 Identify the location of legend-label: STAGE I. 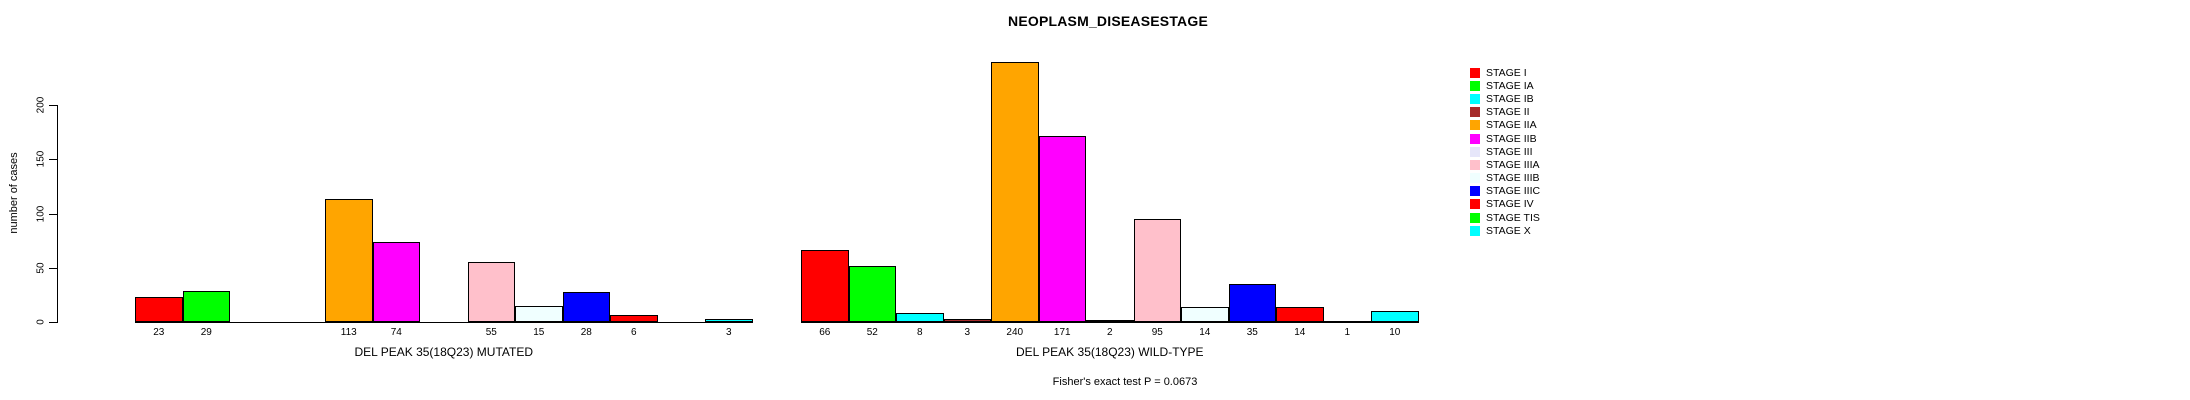
(1506, 72).